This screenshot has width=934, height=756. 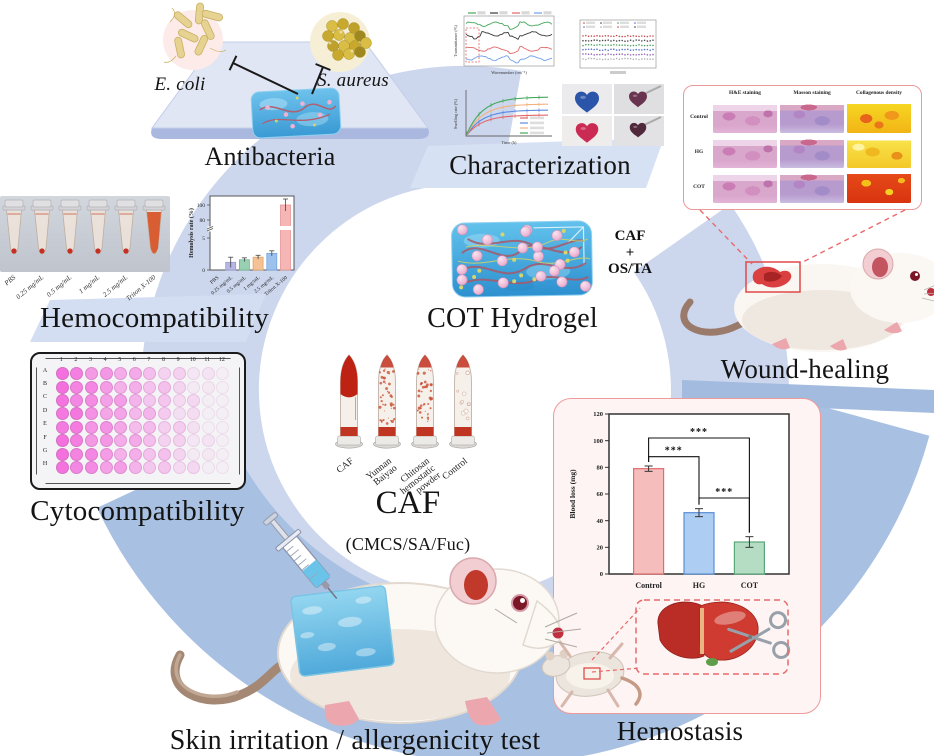 What do you see at coordinates (279, 75) in the screenshot?
I see `inhibition-arrows` at bounding box center [279, 75].